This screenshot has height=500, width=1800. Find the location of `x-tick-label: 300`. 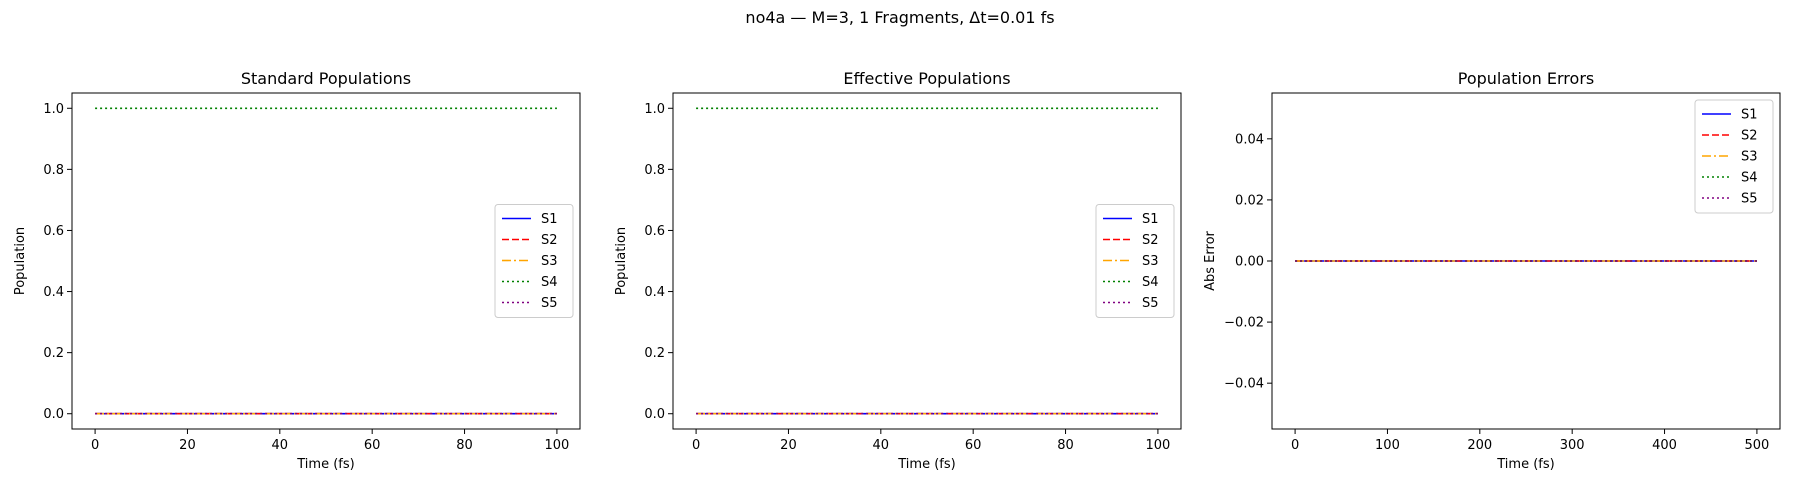

x-tick-label: 300 is located at coordinates (1572, 445).